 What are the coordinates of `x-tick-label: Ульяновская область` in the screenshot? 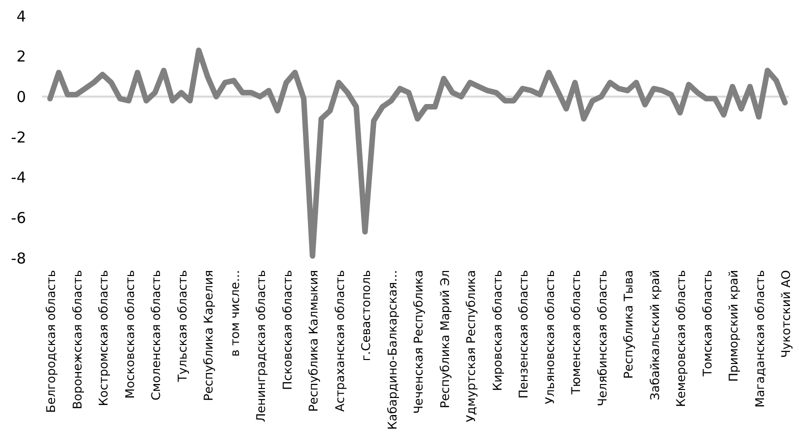 It's located at (549, 337).